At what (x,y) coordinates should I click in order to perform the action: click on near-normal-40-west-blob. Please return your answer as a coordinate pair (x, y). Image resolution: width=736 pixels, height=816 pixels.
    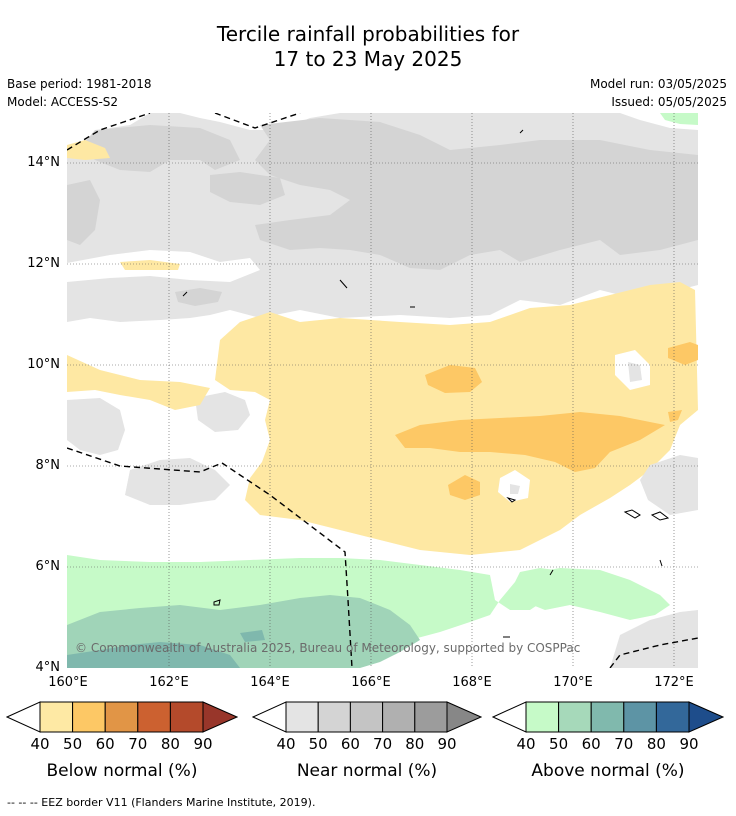
    Looking at the image, I should click on (96, 426).